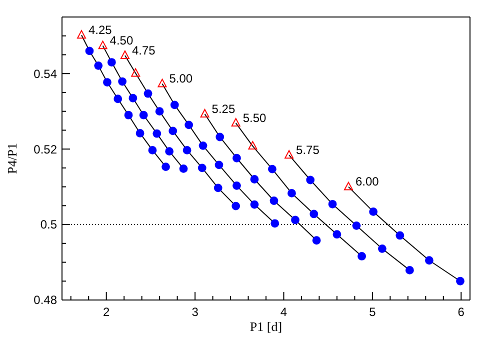 This screenshot has width=491, height=345. I want to click on y-tick-label: 0.52, so click(46, 149).